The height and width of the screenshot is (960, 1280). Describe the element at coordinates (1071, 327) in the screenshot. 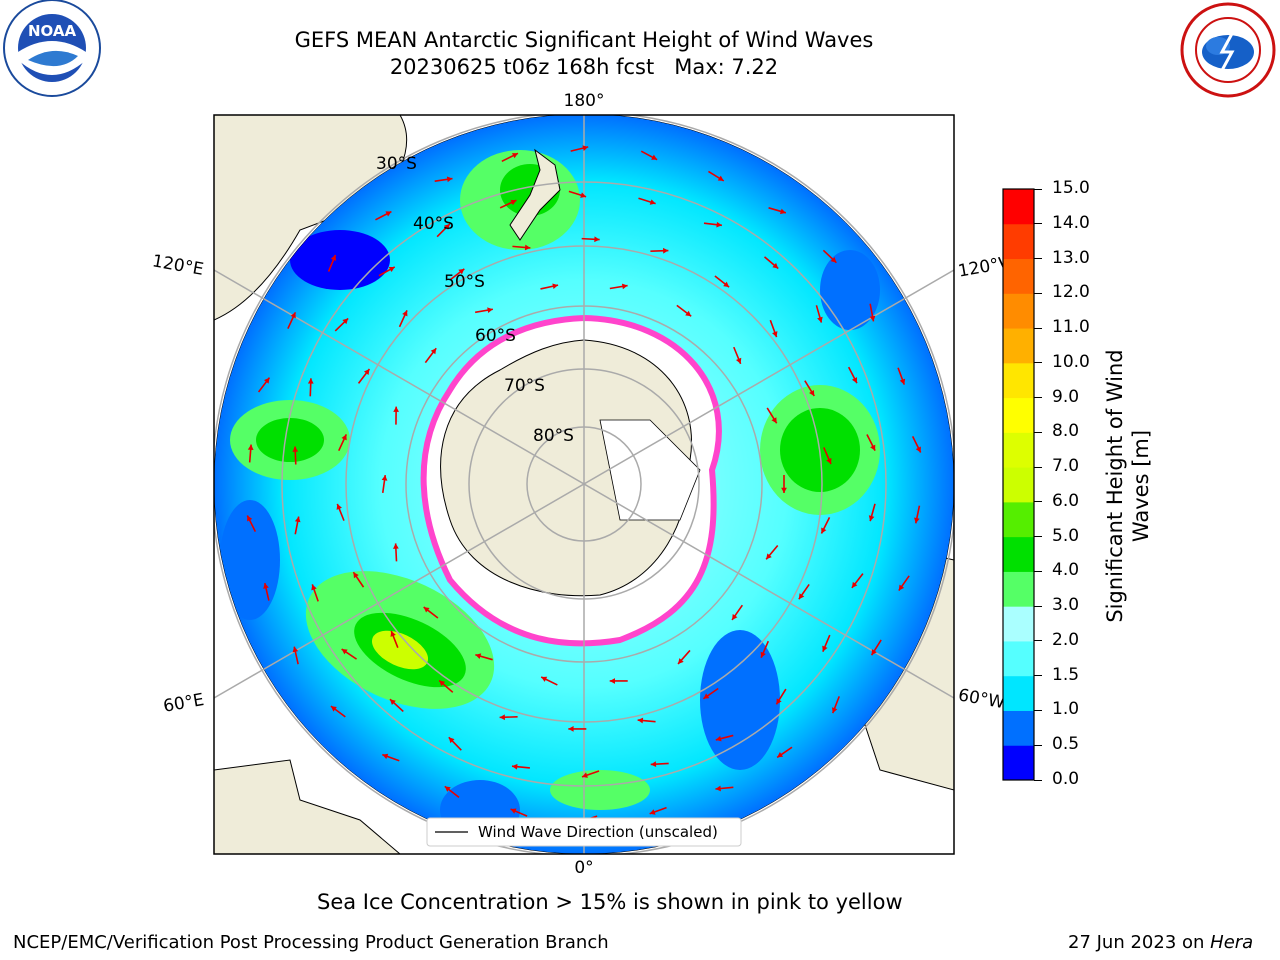

I see `colorbar-tick-label: 11.0` at that location.